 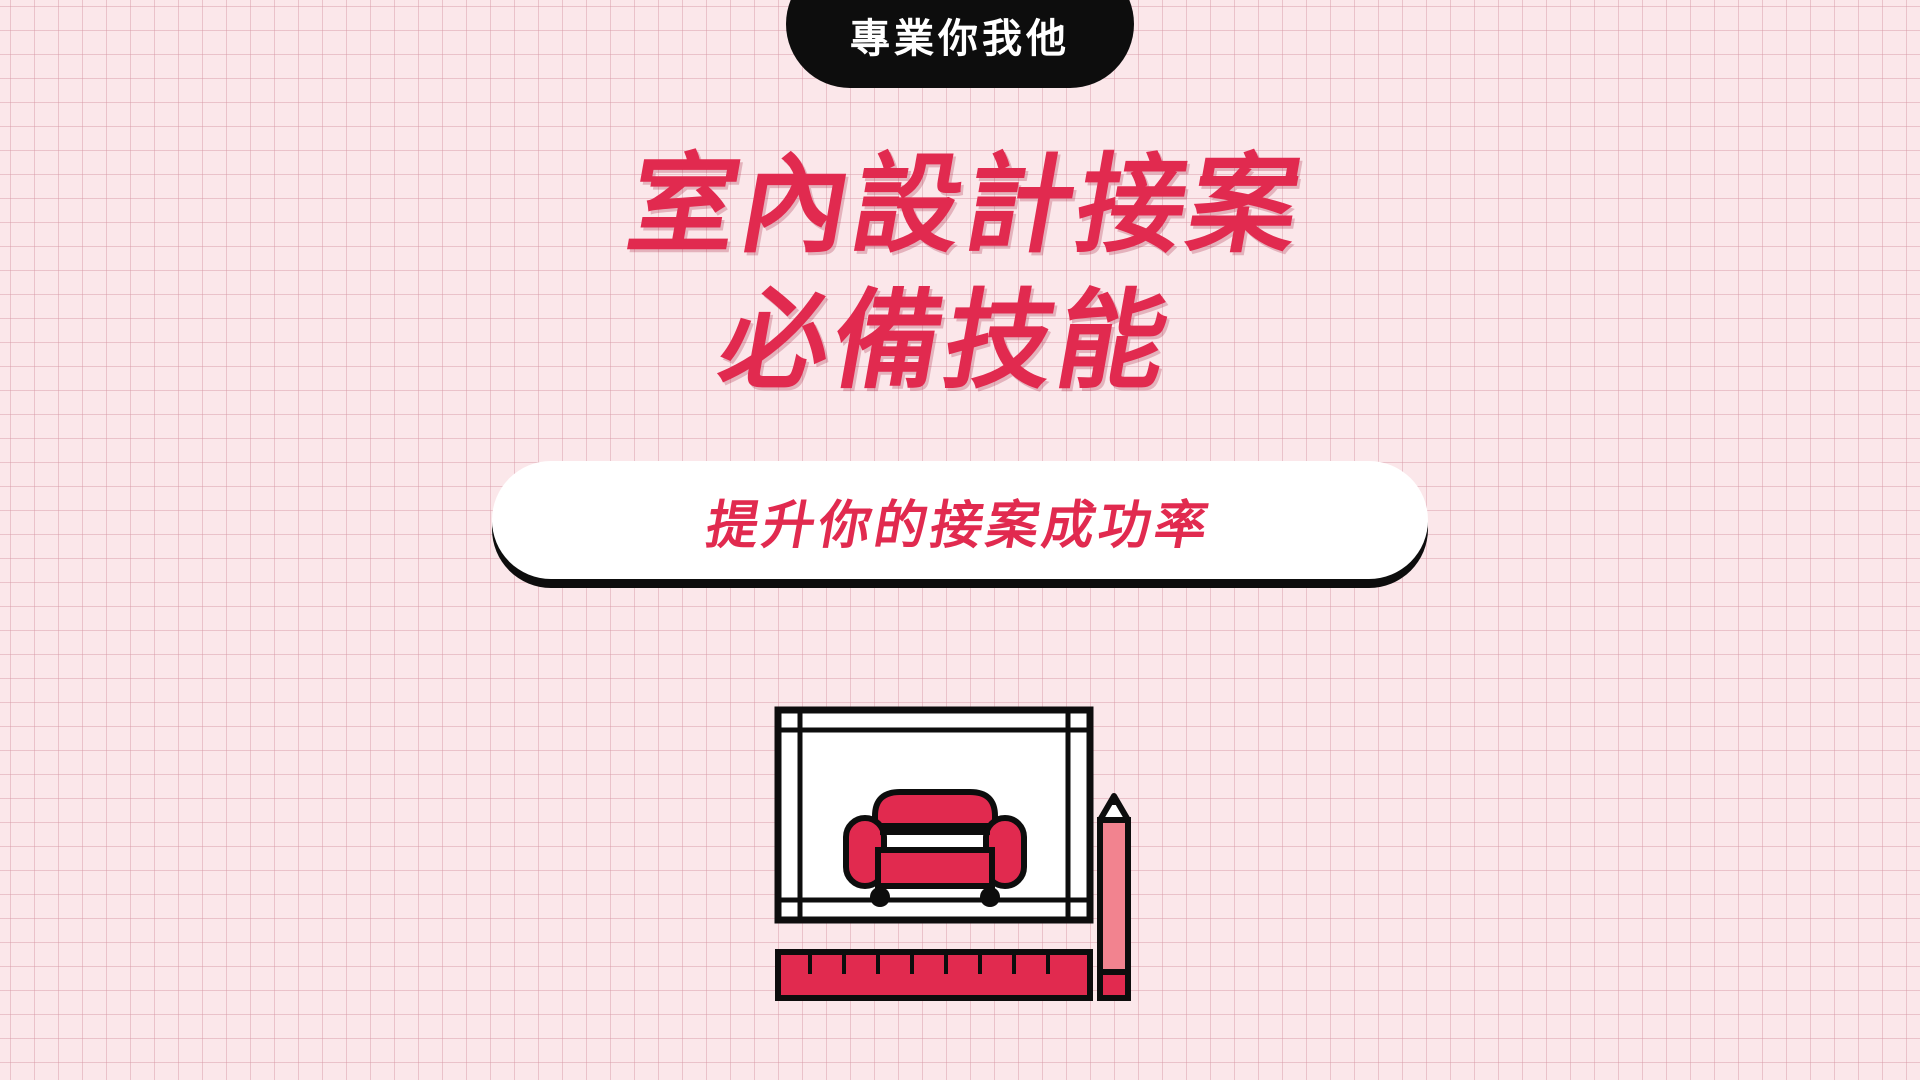 What do you see at coordinates (1114, 897) in the screenshot?
I see `pencil-icon` at bounding box center [1114, 897].